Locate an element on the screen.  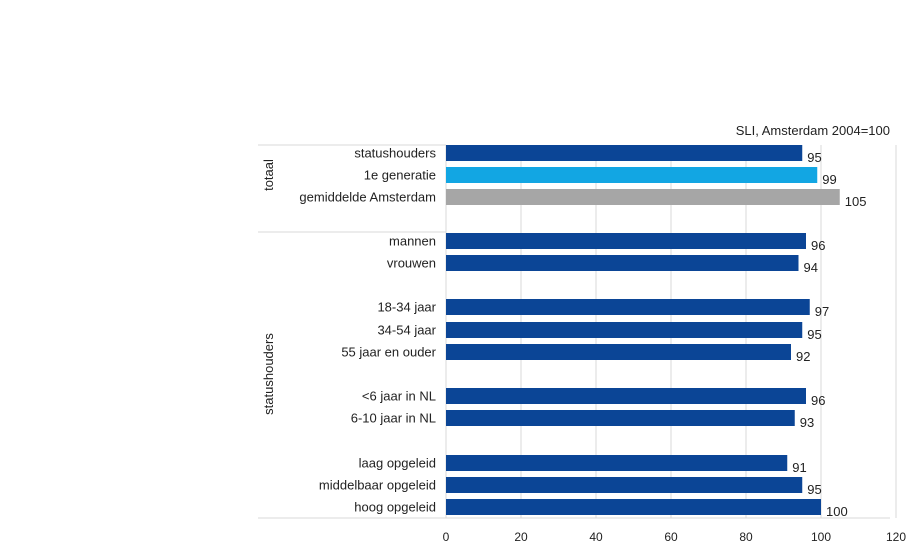
x-axis-ticks: 0 20 40 60 80 100 120 is located at coordinates (675, 537).